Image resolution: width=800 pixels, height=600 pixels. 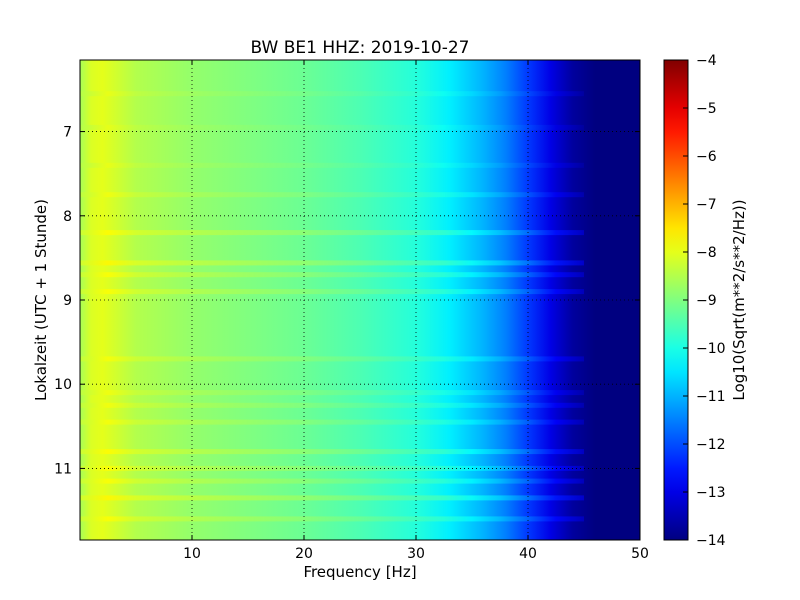 What do you see at coordinates (640, 554) in the screenshot?
I see `x-tick-label: 50` at bounding box center [640, 554].